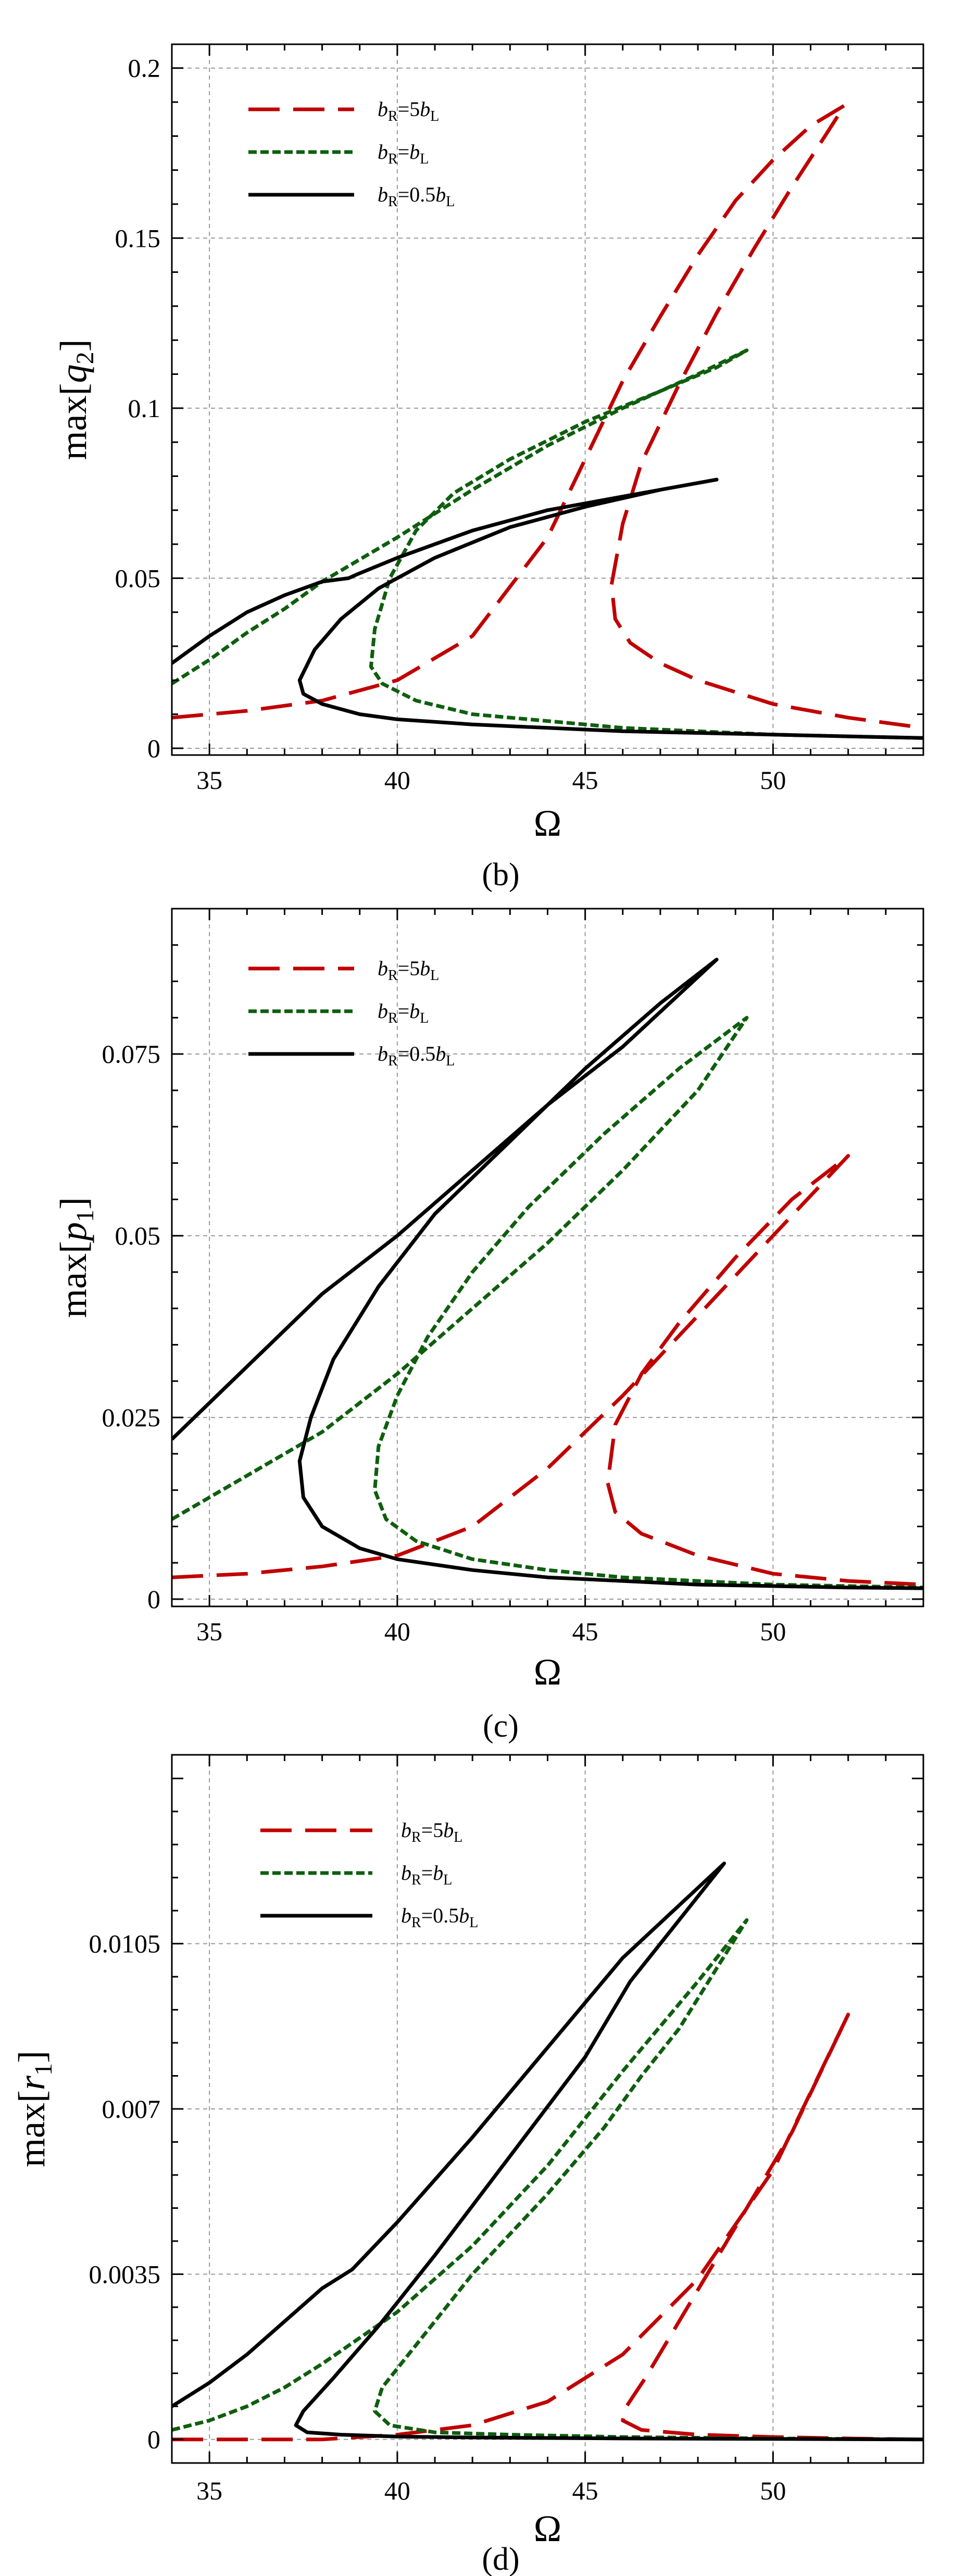  I want to click on panel-caption: (c), so click(501, 1726).